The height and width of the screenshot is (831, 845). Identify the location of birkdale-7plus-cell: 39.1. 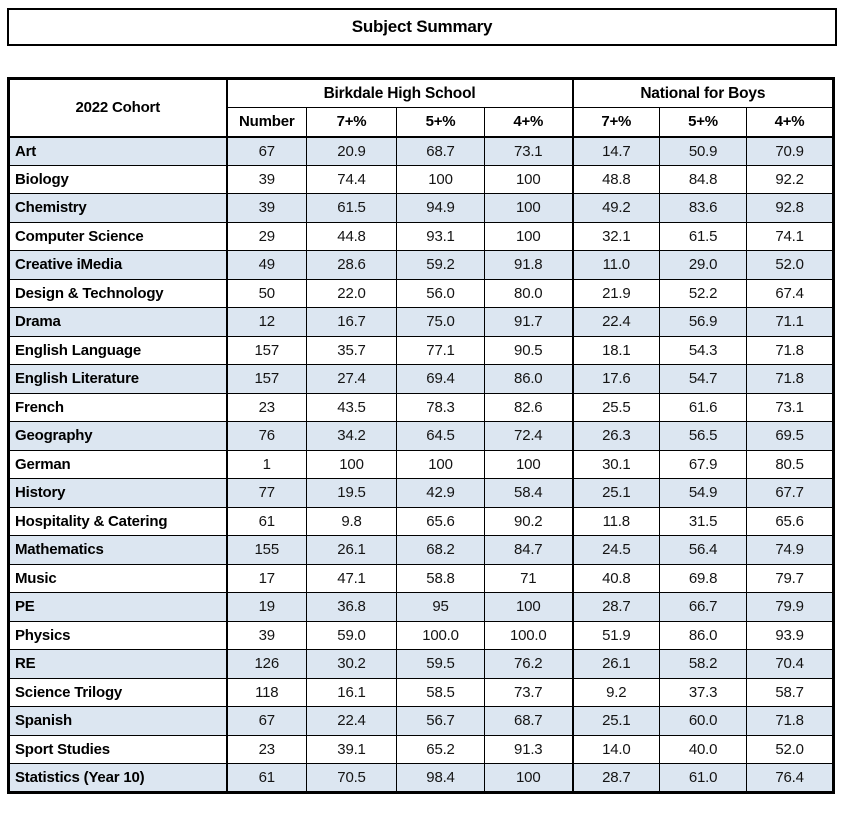
(351, 749).